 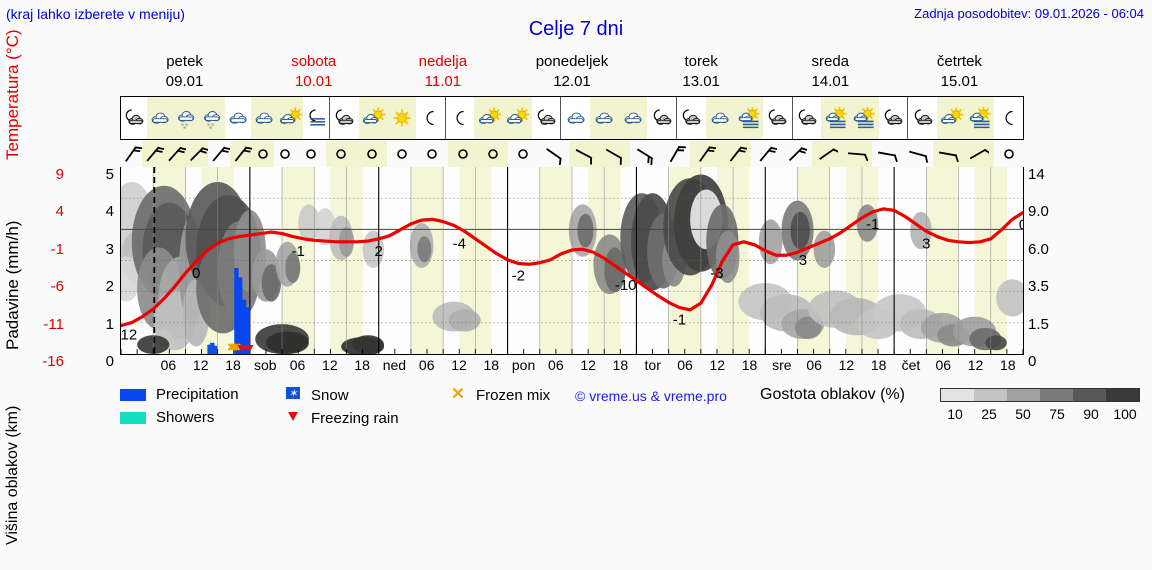 I want to click on time-tick-label: 06, so click(x=943, y=365).